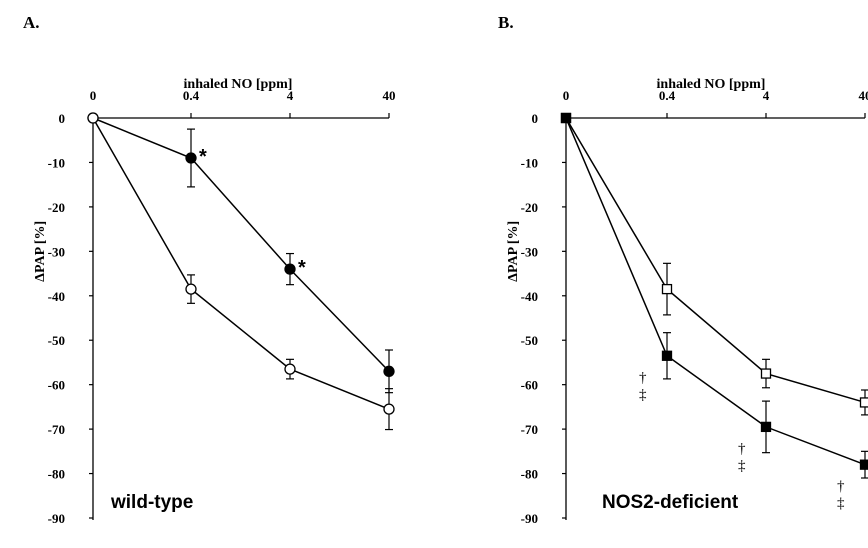 This screenshot has width=868, height=548. Describe the element at coordinates (506, 22) in the screenshot. I see `panel-label: B.` at that location.